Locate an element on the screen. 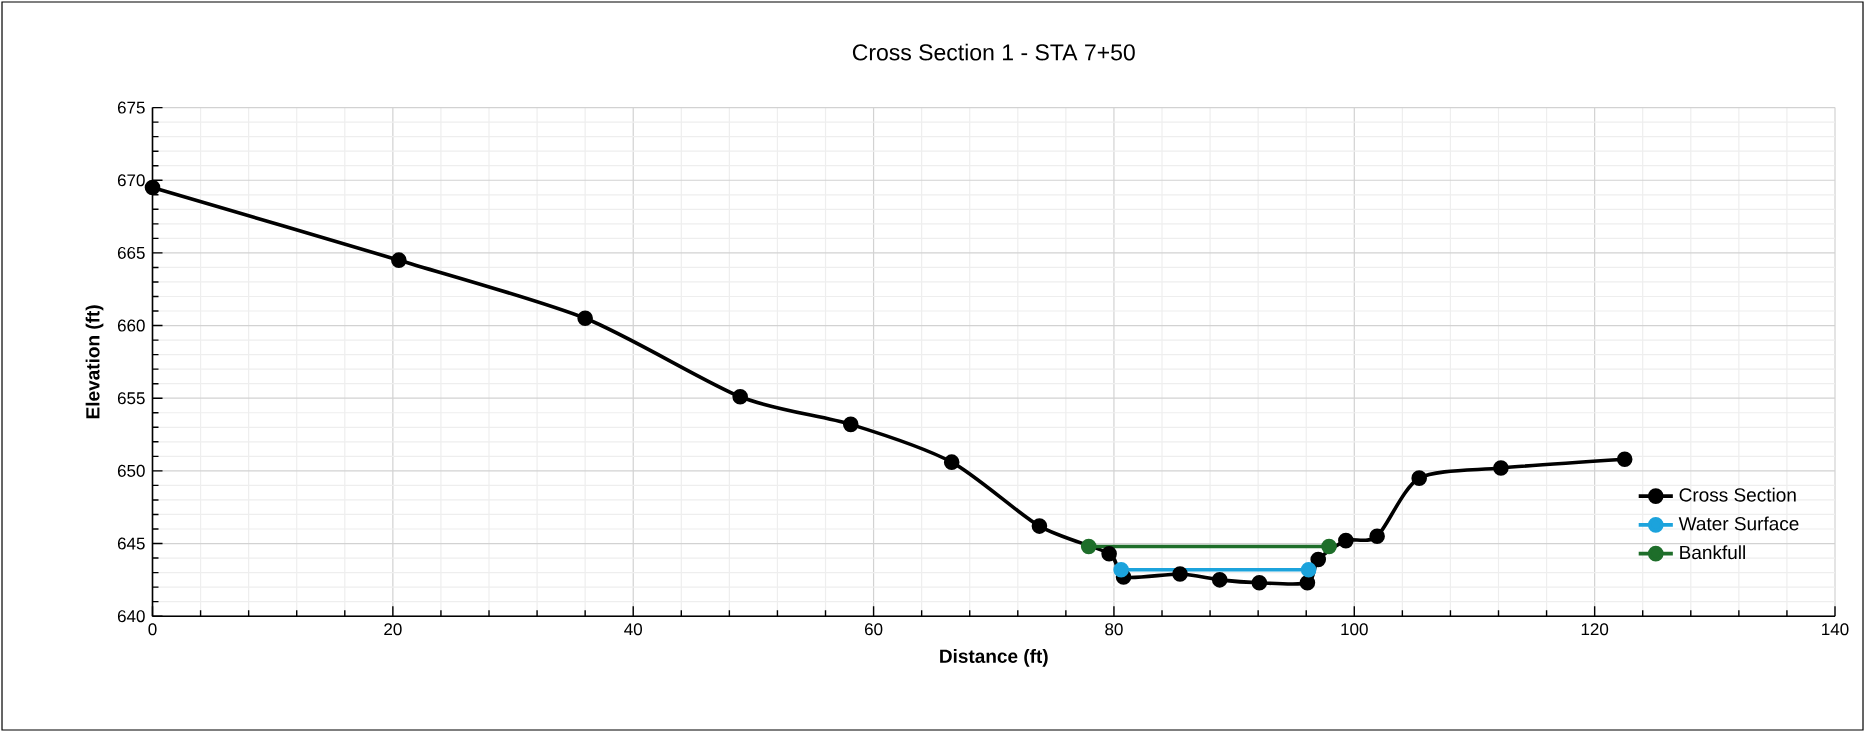 The image size is (1865, 732). y-tick-label: 645 is located at coordinates (131, 543).